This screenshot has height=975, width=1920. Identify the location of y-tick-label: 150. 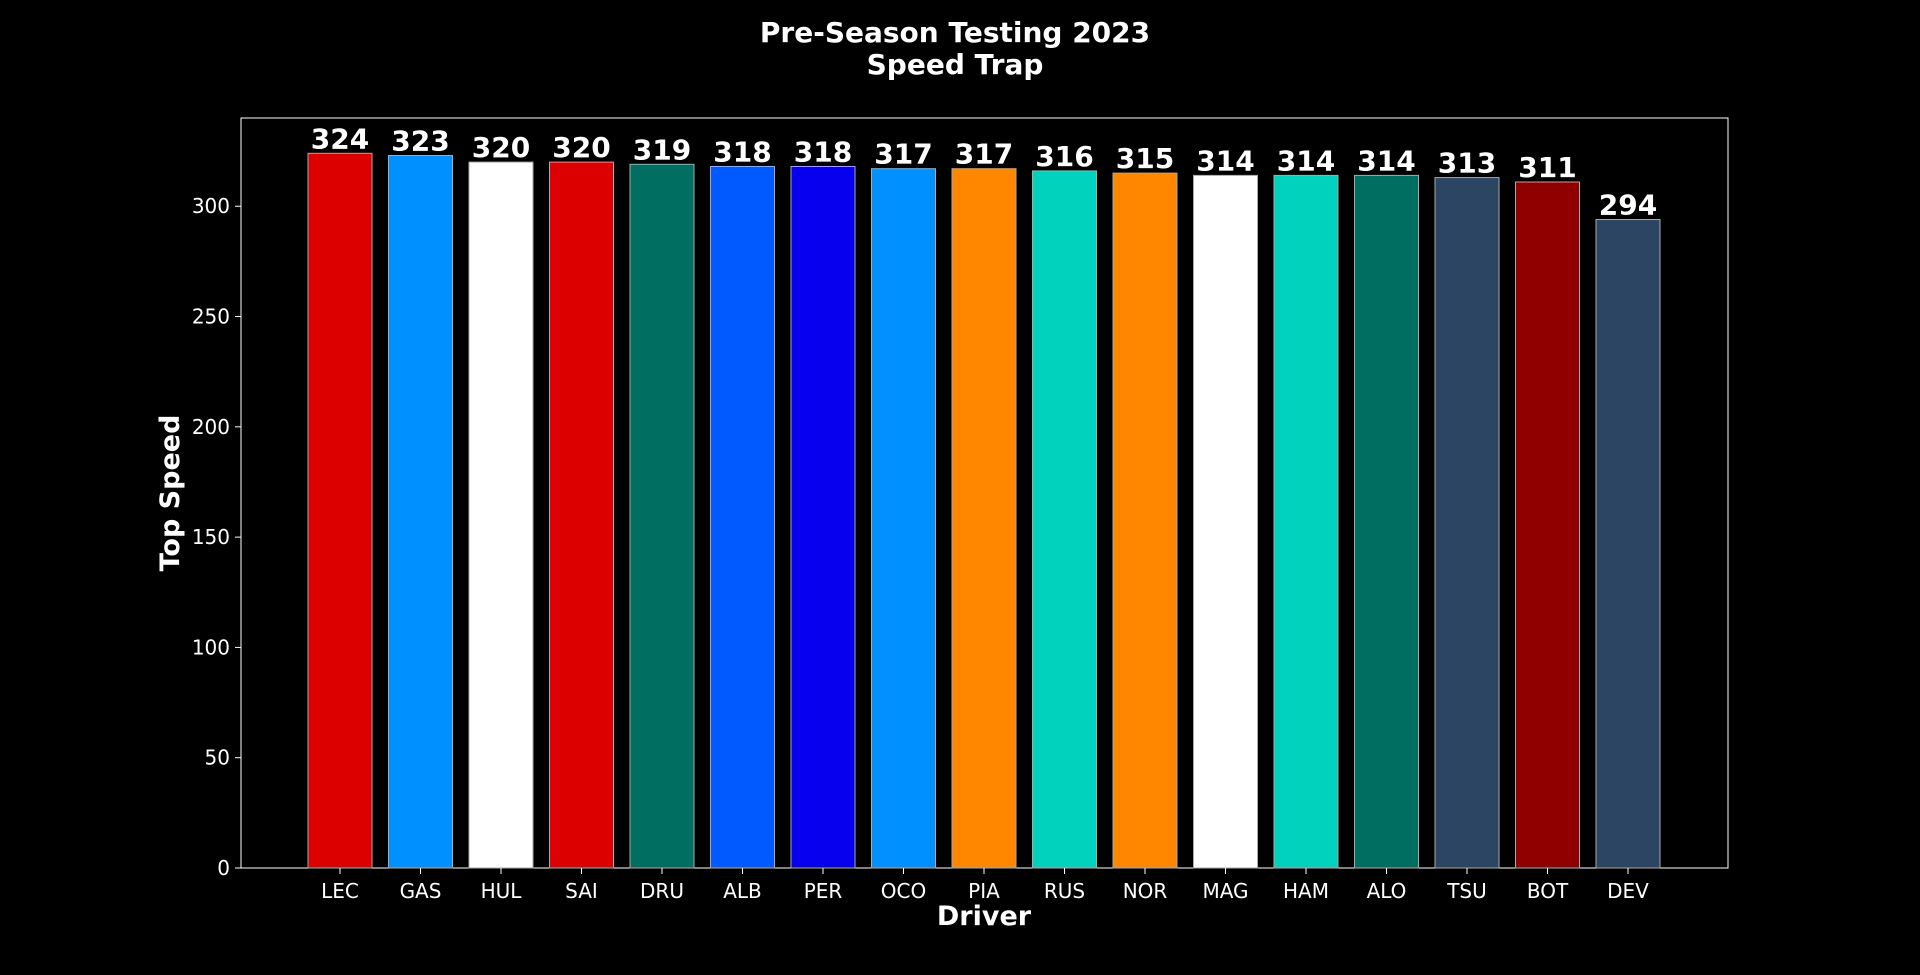
(211, 537).